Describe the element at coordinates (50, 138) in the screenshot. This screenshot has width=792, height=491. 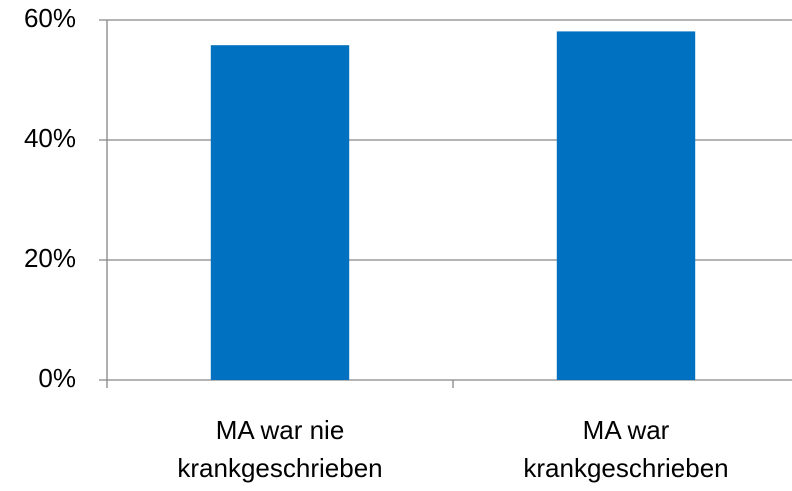
I see `y-tick-label: 40%` at that location.